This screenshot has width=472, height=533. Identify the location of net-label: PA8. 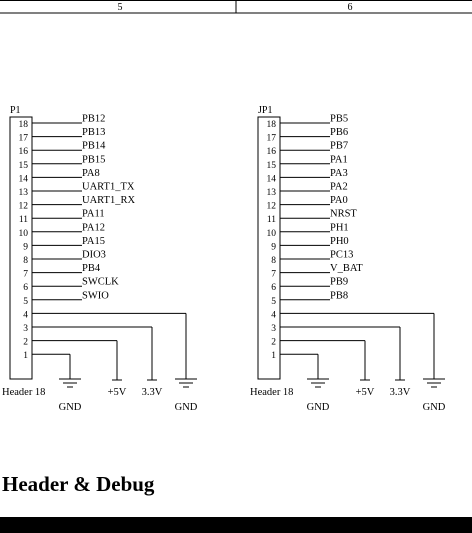
(91, 173).